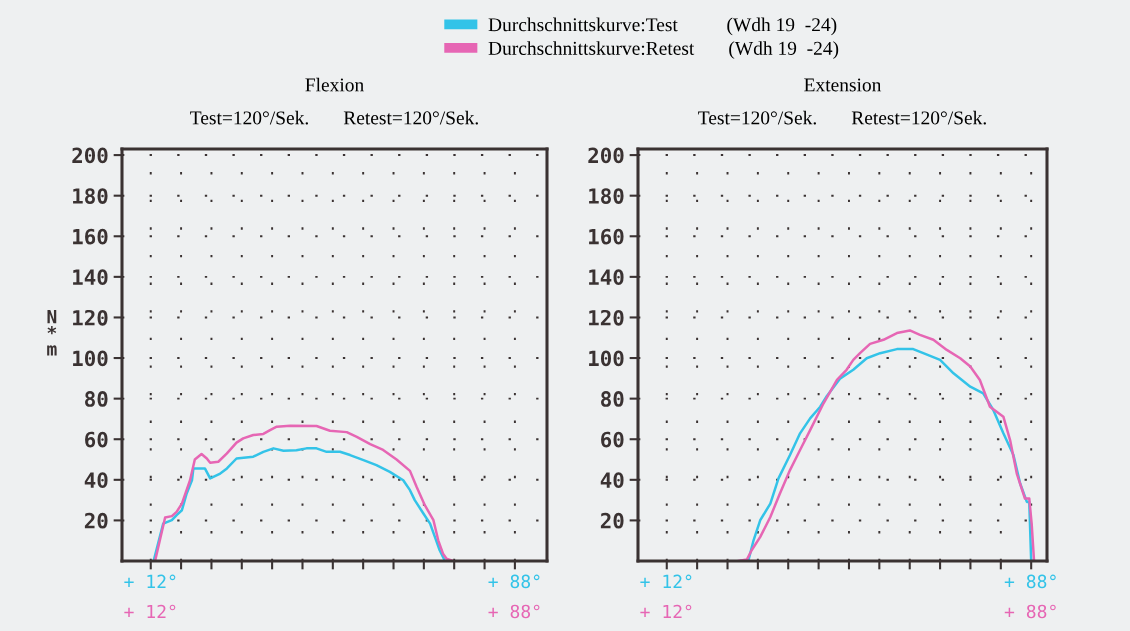 The width and height of the screenshot is (1130, 631). I want to click on legend-label: Durchschnittskurve:Retest (Wdh 19 -24), so click(663, 50).